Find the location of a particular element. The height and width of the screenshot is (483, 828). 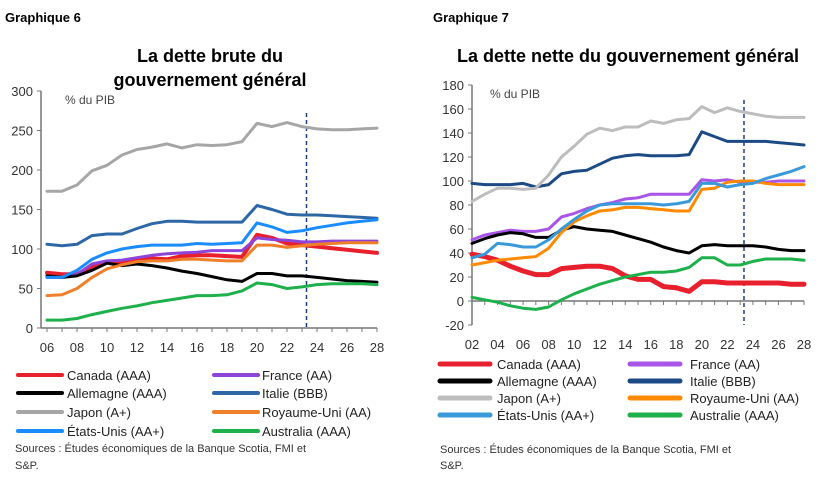

y-tick-label: 200 is located at coordinates (22, 170).